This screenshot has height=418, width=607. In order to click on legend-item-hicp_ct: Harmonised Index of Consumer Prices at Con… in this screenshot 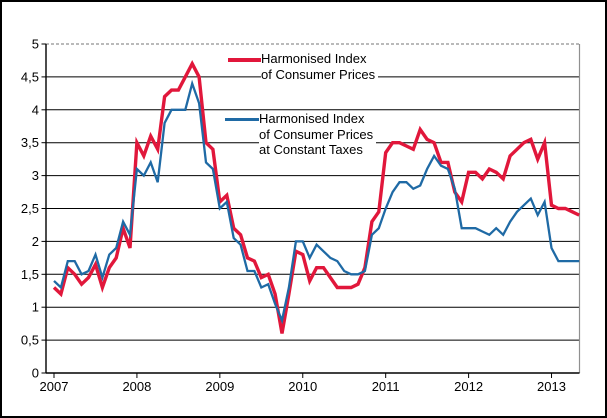, I will do `click(301, 134)`.